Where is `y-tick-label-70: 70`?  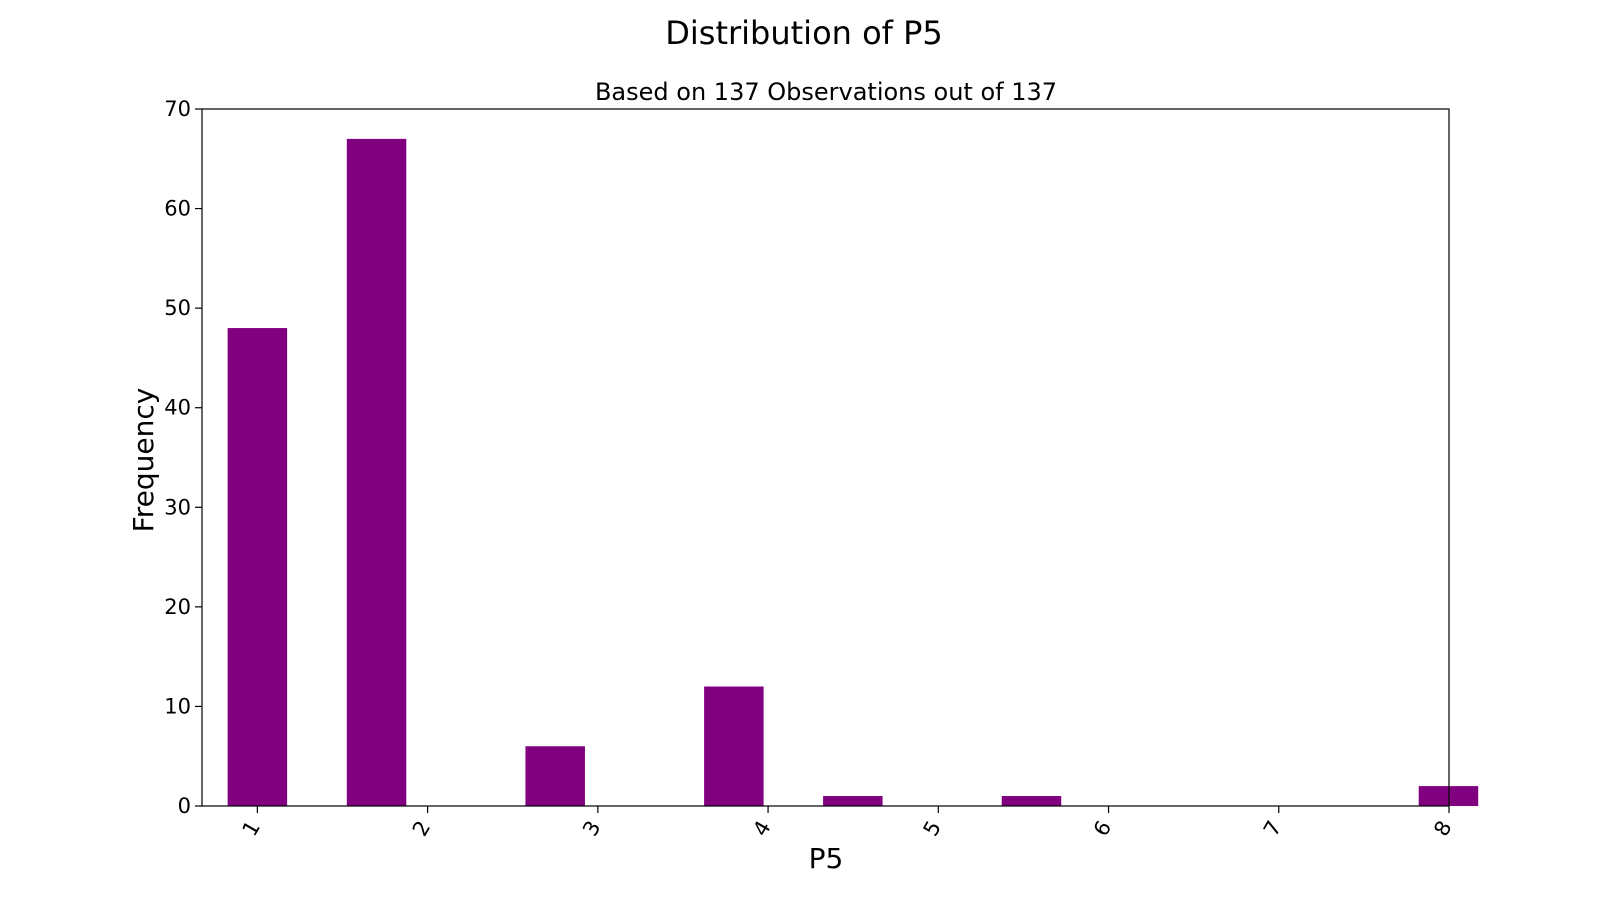 y-tick-label-70: 70 is located at coordinates (177, 109).